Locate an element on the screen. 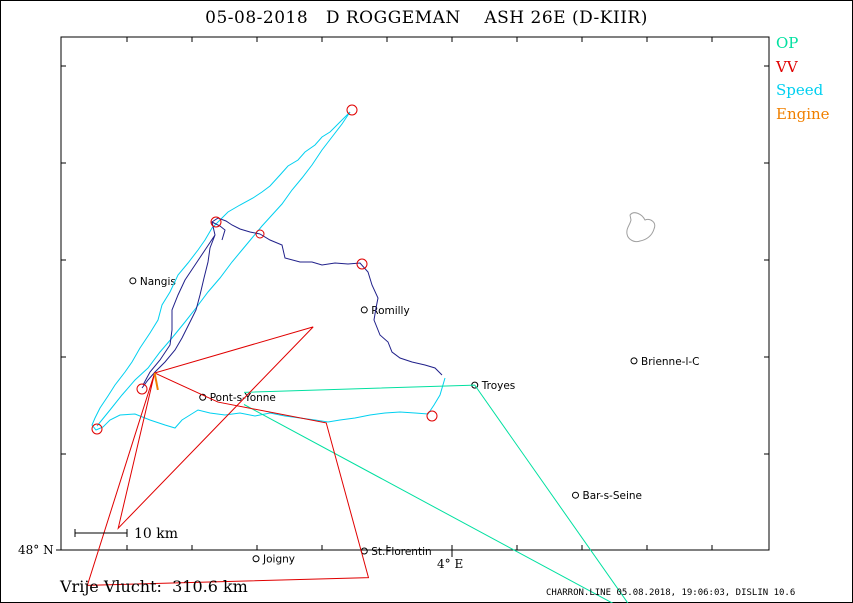 This screenshot has height=603, width=853. legend-vv: VV is located at coordinates (787, 66).